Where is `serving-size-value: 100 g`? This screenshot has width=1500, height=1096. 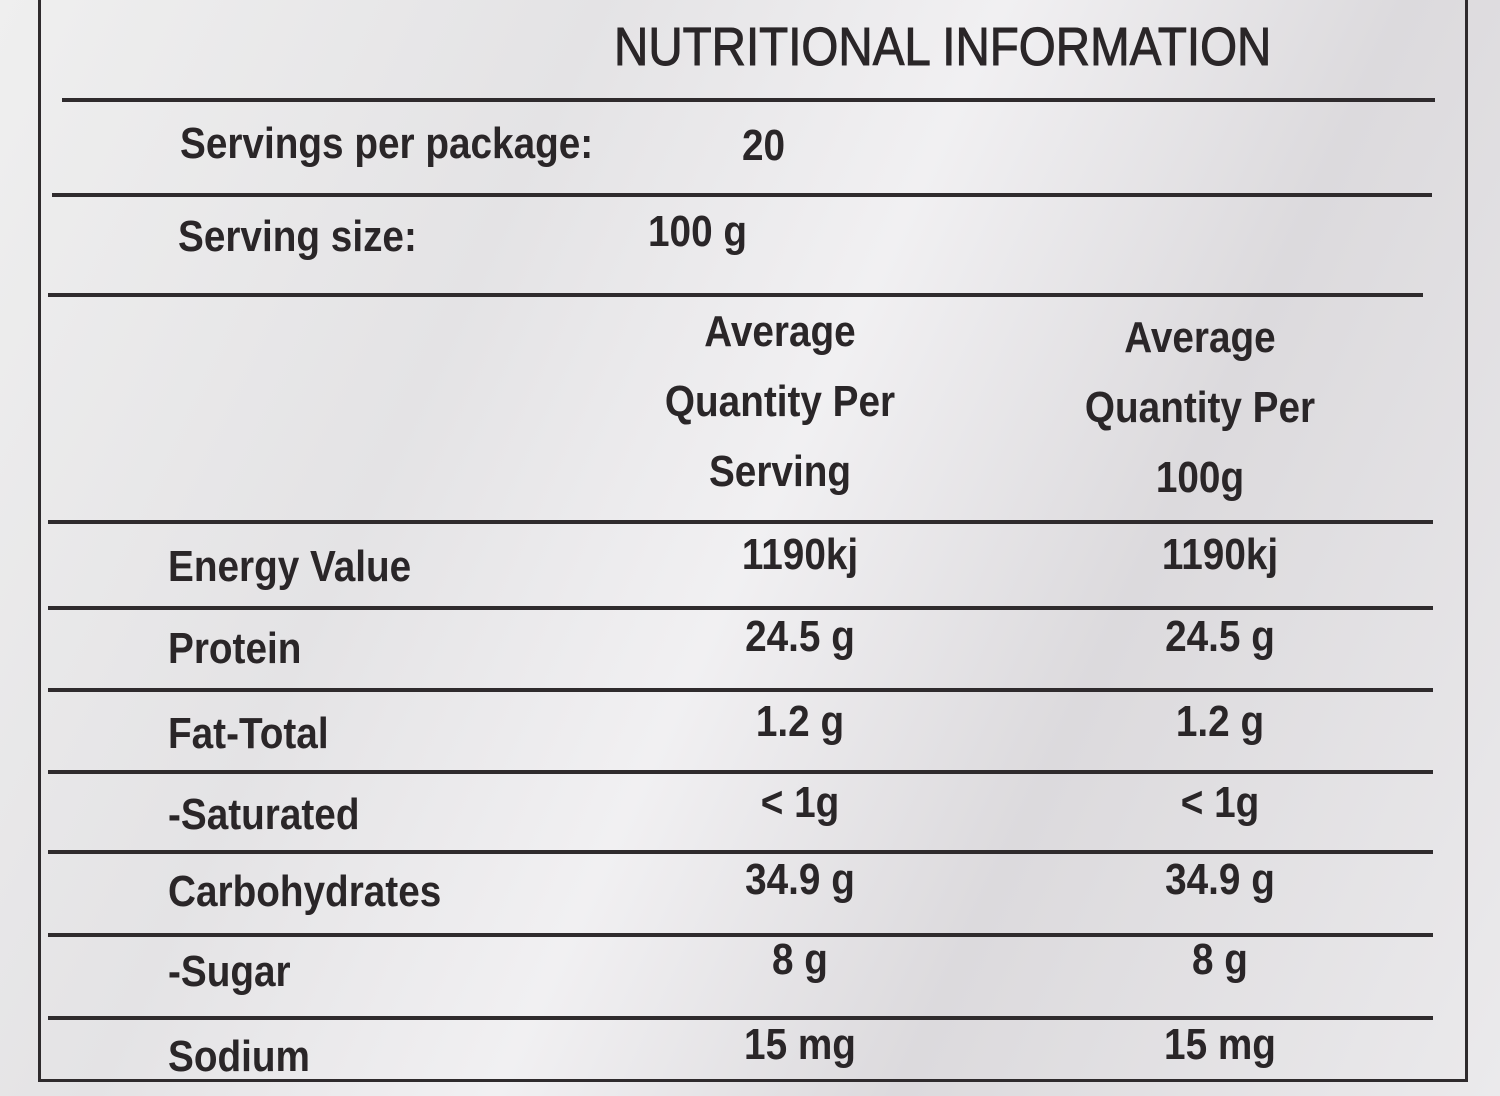 serving-size-value: 100 g is located at coordinates (698, 231).